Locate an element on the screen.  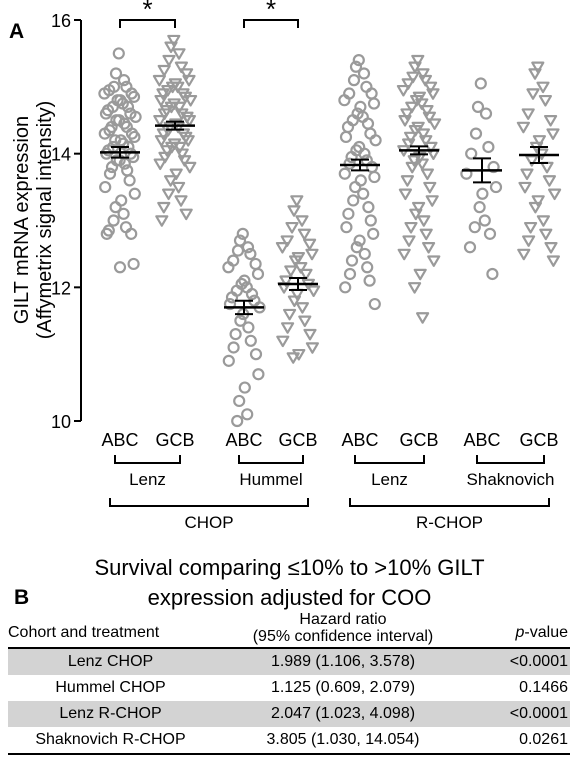
cohort-label: Hummel is located at coordinates (270, 479).